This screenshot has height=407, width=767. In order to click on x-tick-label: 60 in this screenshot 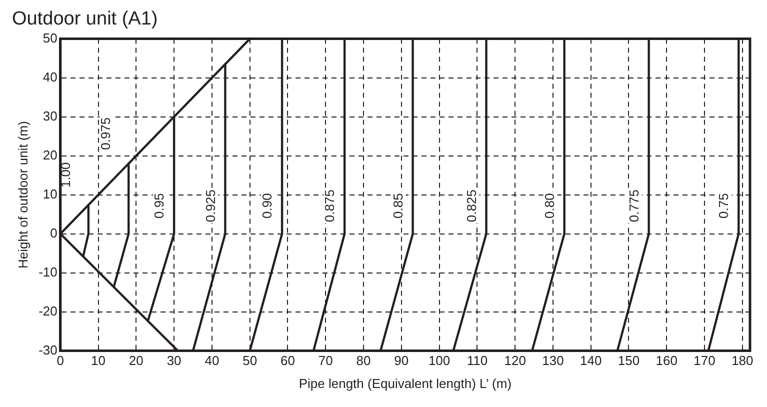, I will do `click(287, 360)`.